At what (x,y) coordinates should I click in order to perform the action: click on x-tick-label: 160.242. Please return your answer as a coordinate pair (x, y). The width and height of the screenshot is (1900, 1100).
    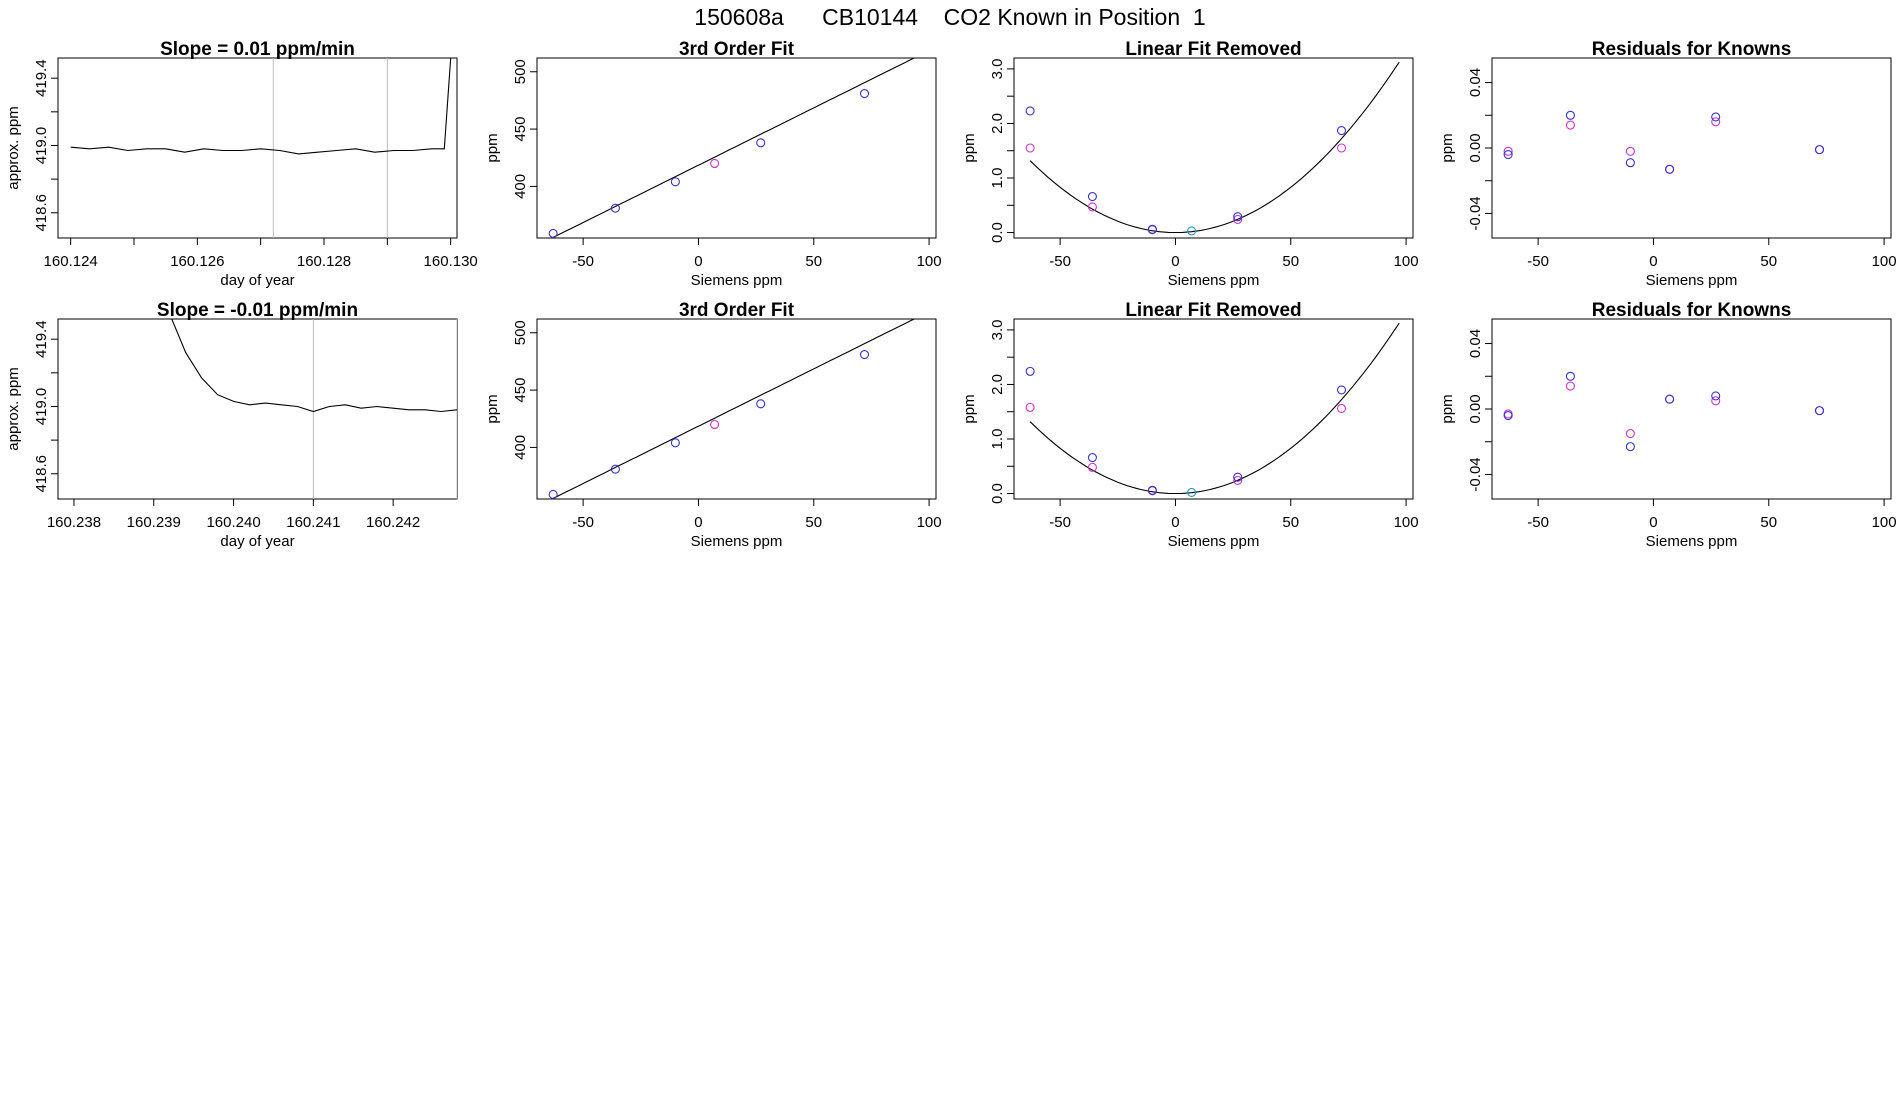
    Looking at the image, I should click on (393, 522).